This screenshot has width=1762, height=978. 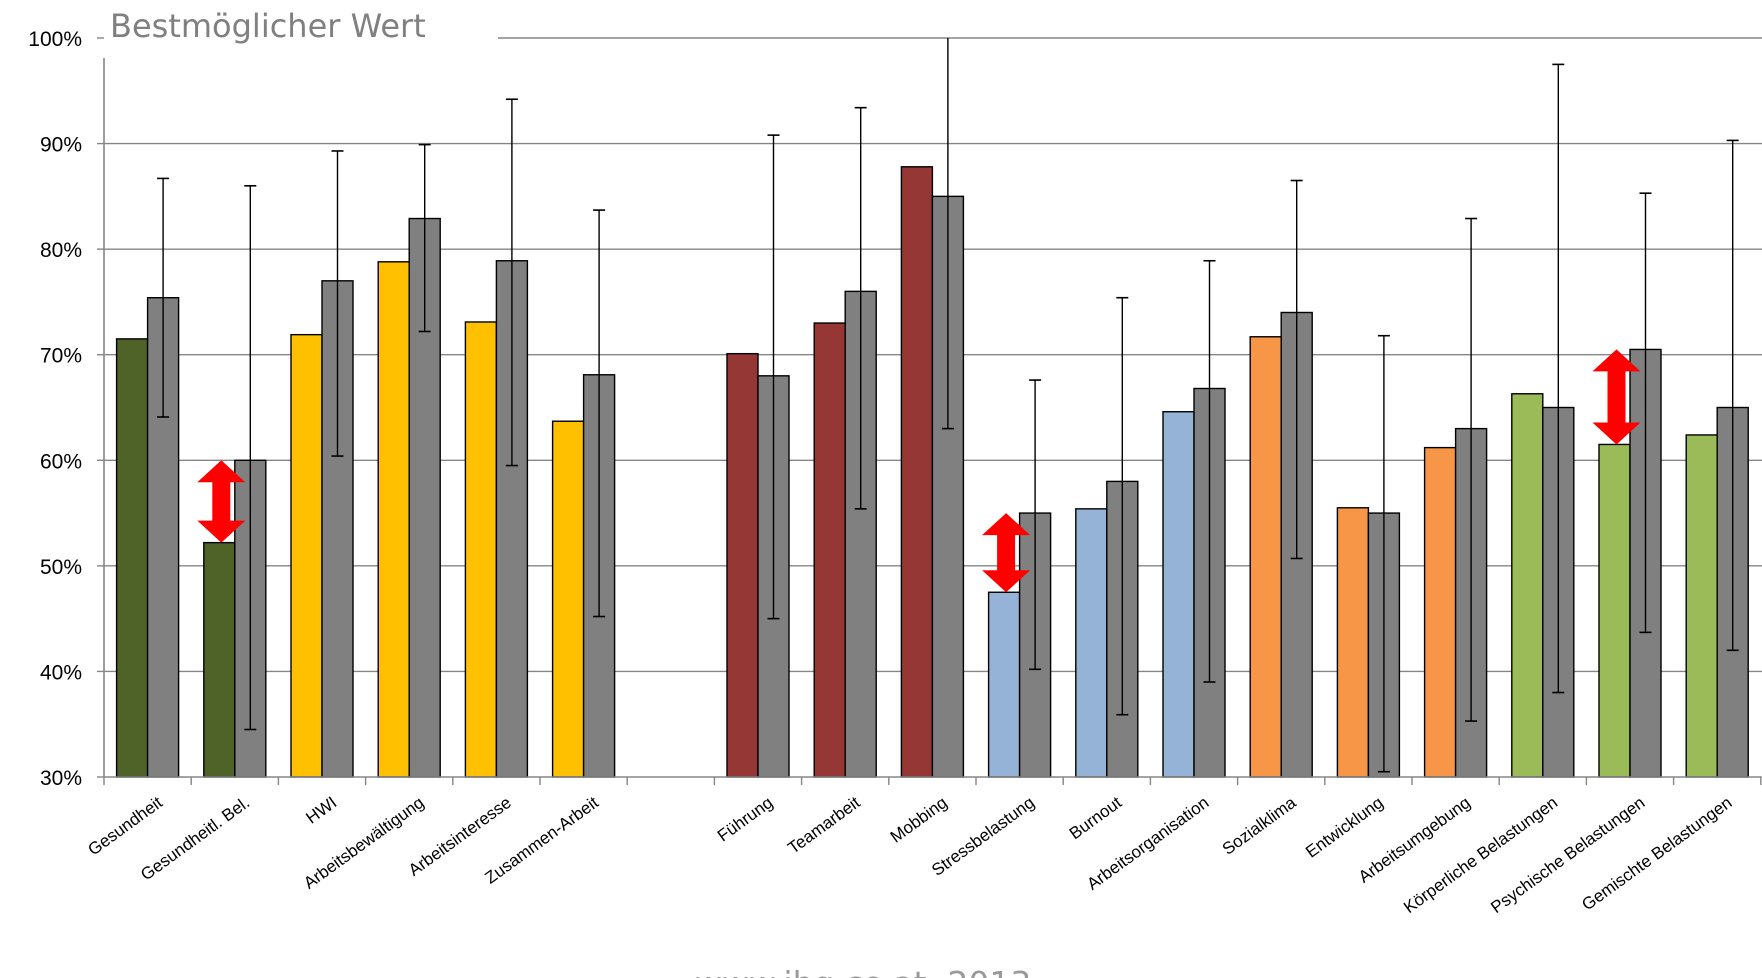 What do you see at coordinates (321, 810) in the screenshot?
I see `category-label: HWI` at bounding box center [321, 810].